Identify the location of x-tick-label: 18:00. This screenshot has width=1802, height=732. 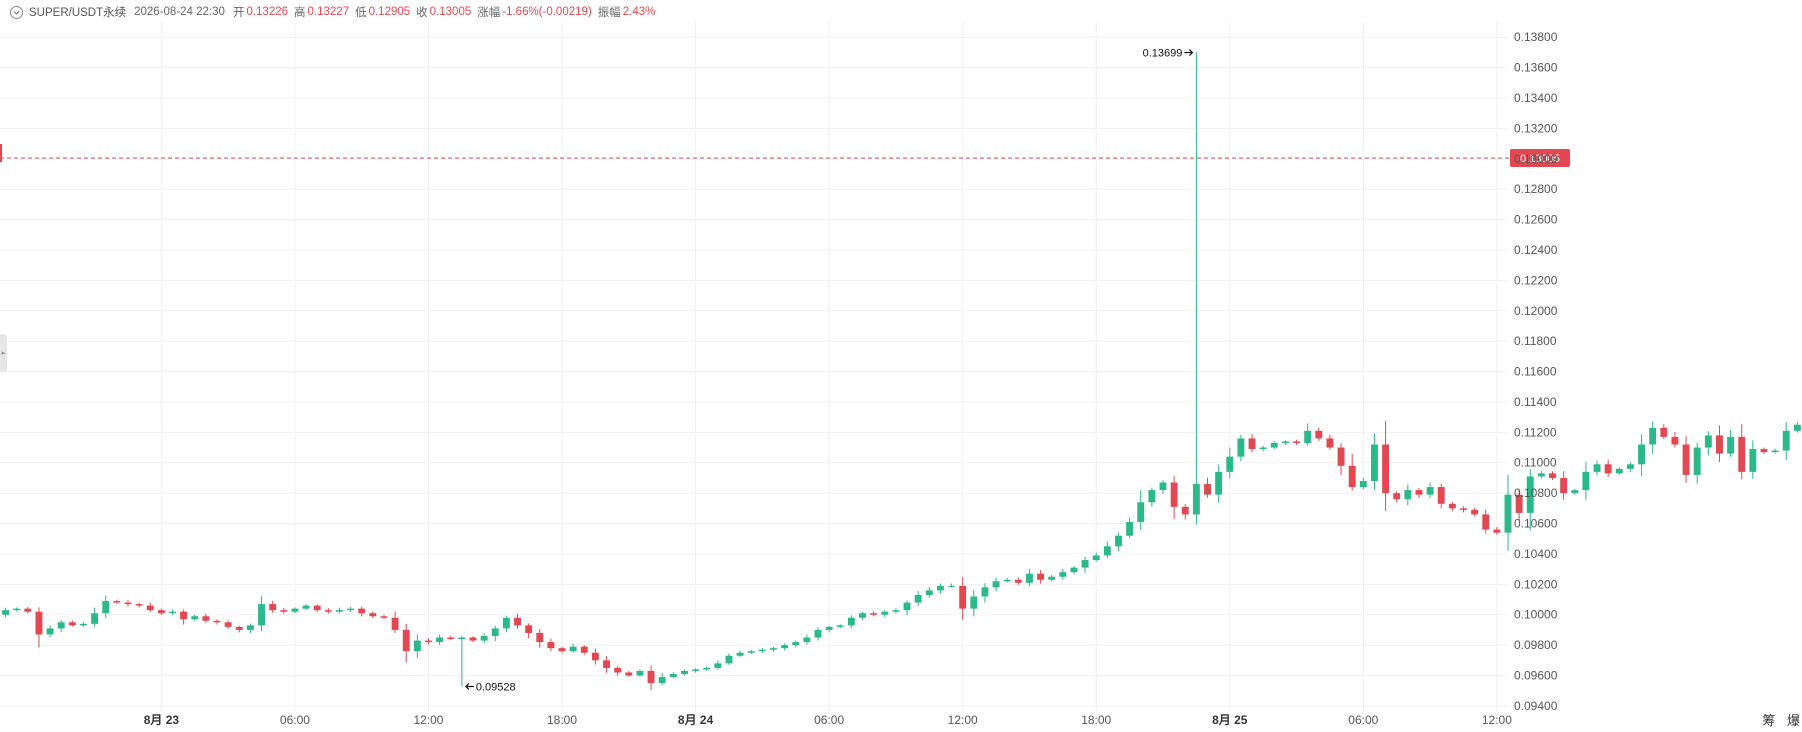
(562, 720).